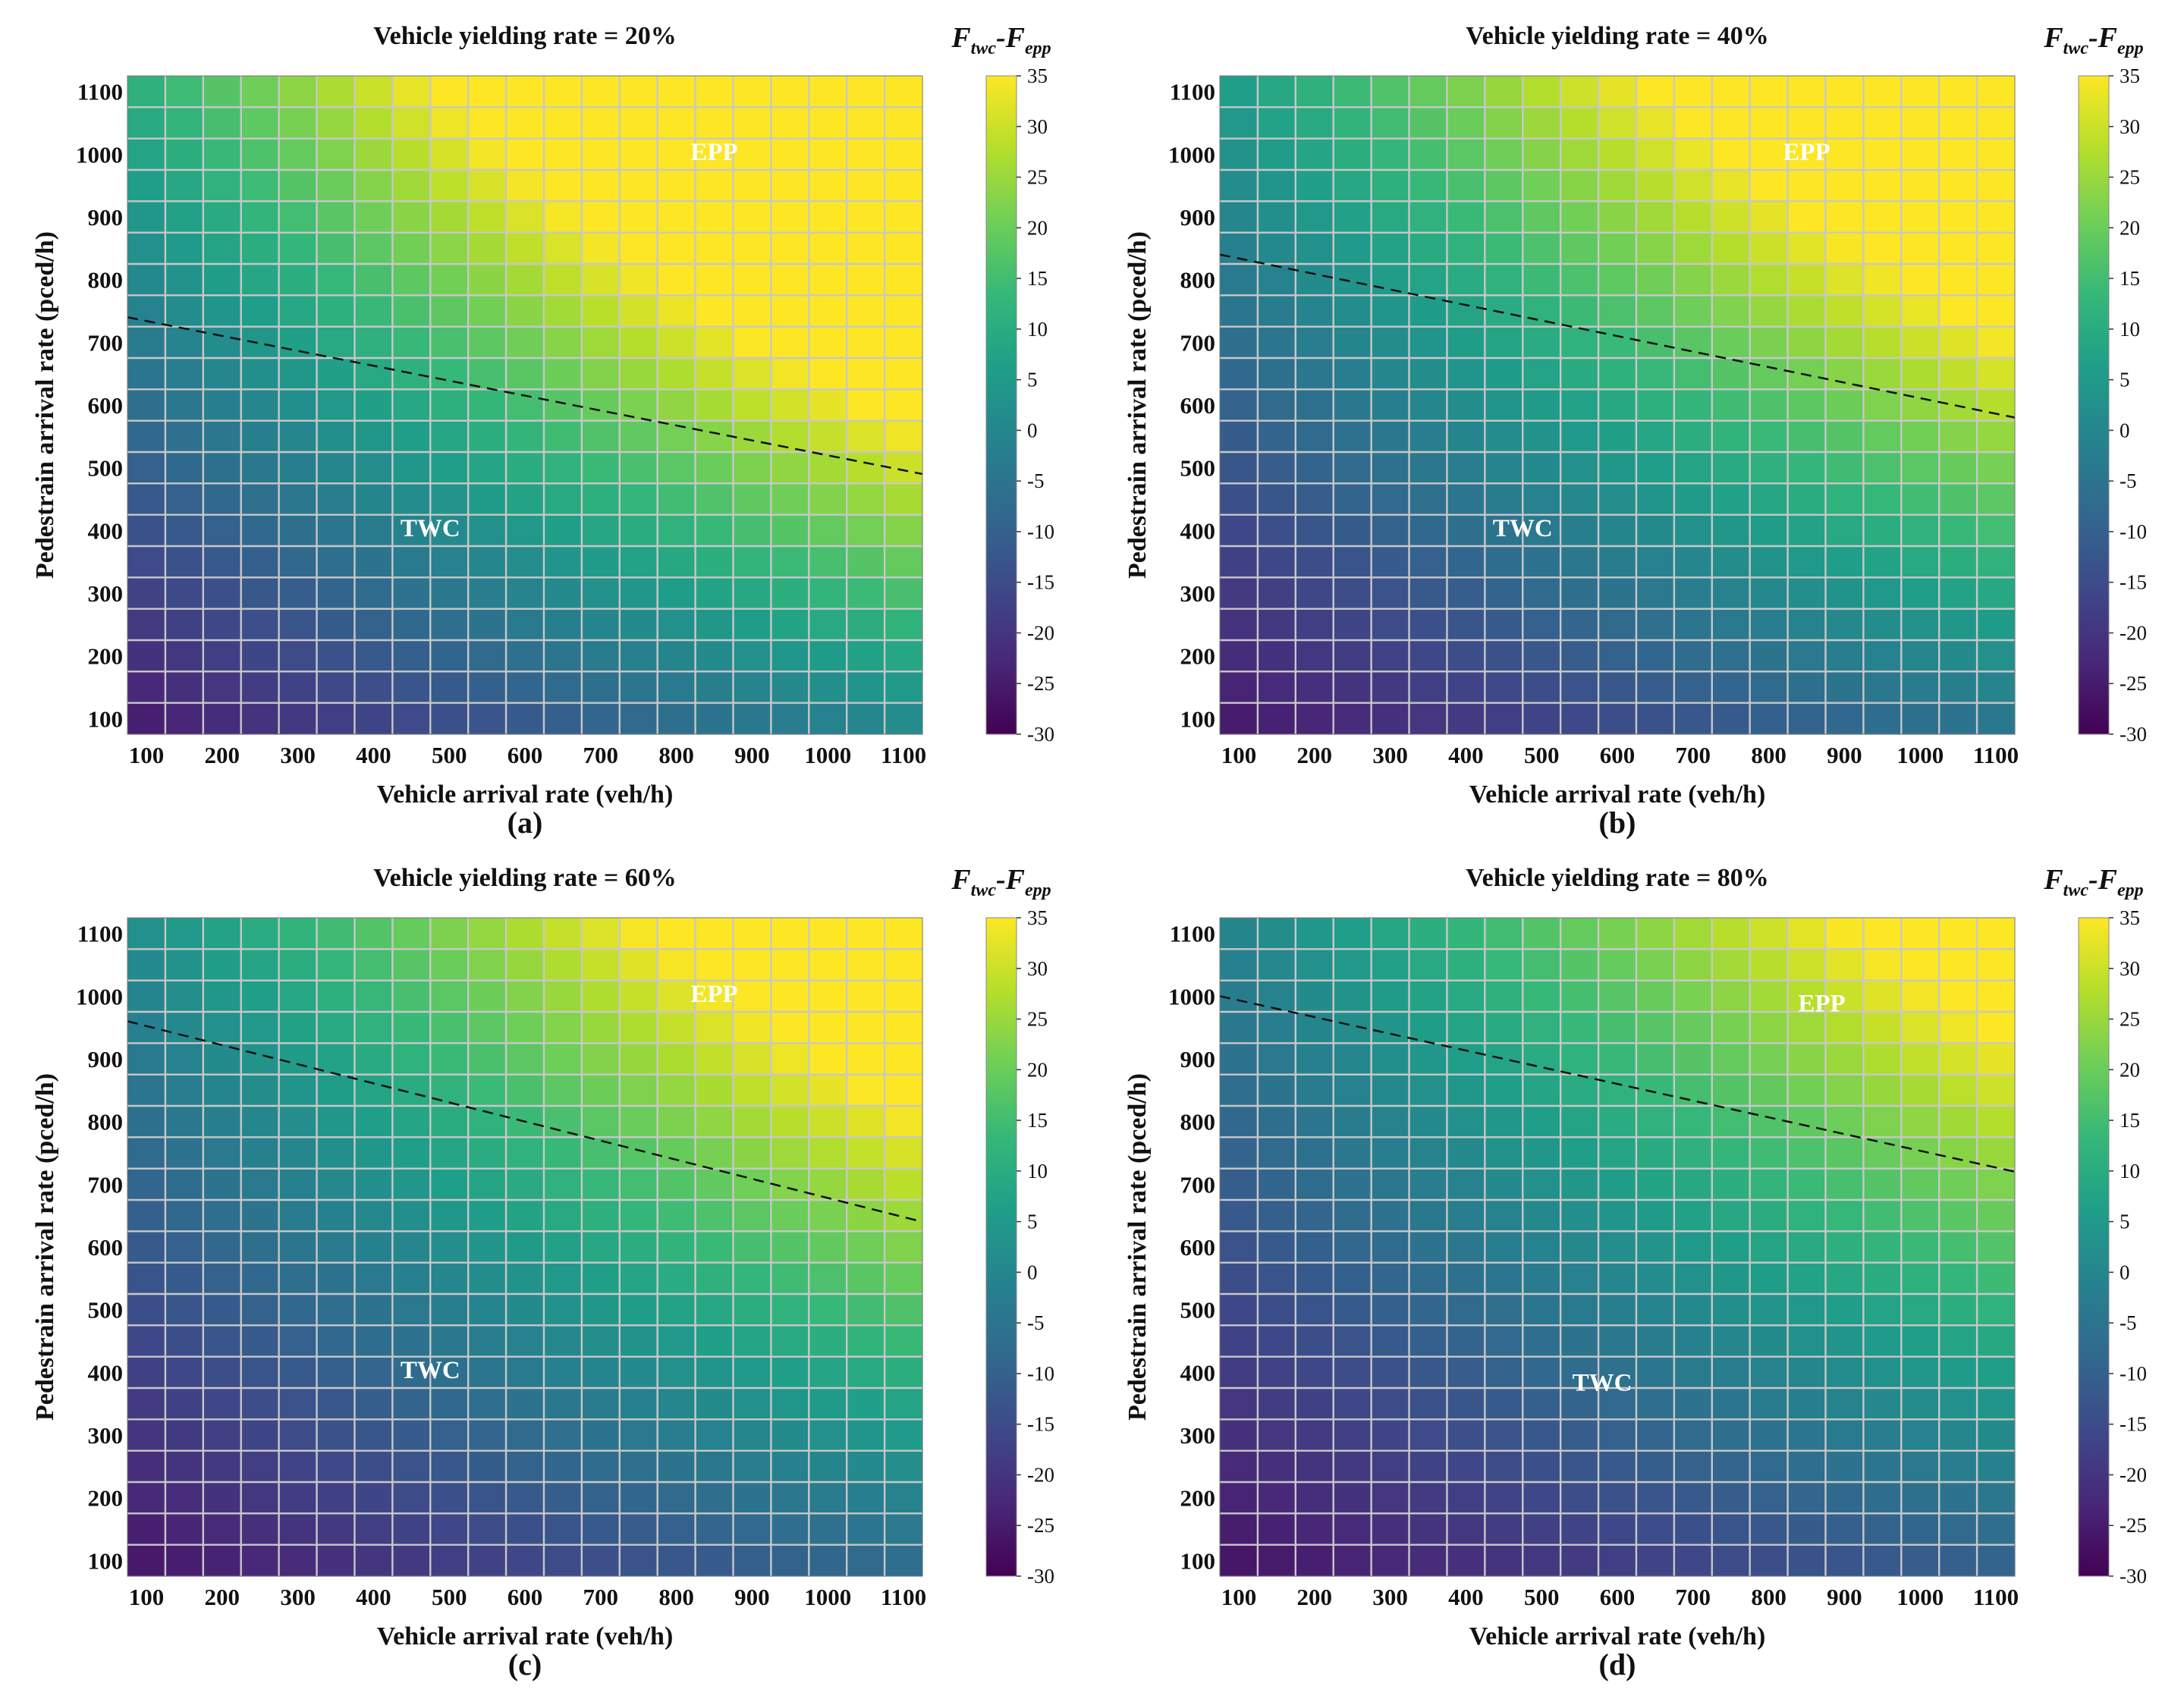 Image resolution: width=2184 pixels, height=1699 pixels. Describe the element at coordinates (2130, 75) in the screenshot. I see `colorbar-tick-label: 35` at that location.